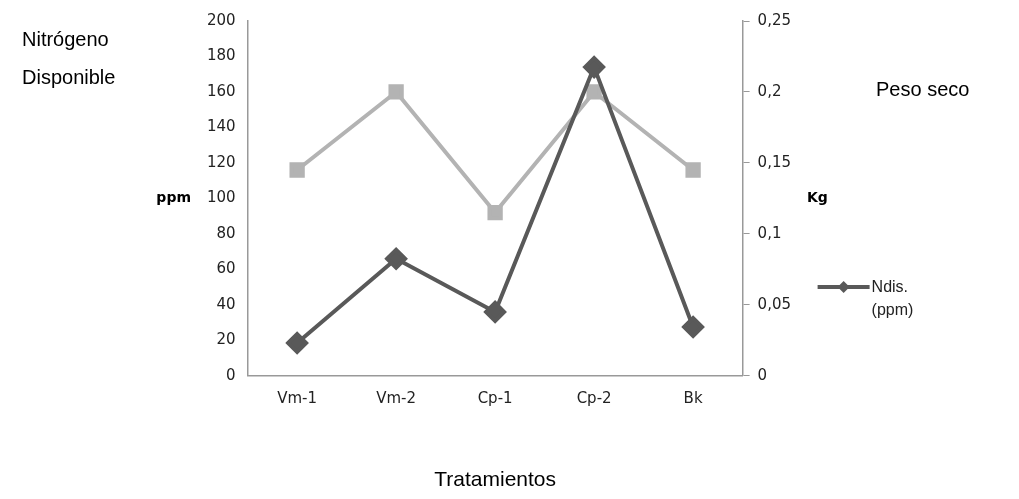 The height and width of the screenshot is (499, 1019). Describe the element at coordinates (769, 232) in the screenshot. I see `y2-tick-label: 0,1` at that location.